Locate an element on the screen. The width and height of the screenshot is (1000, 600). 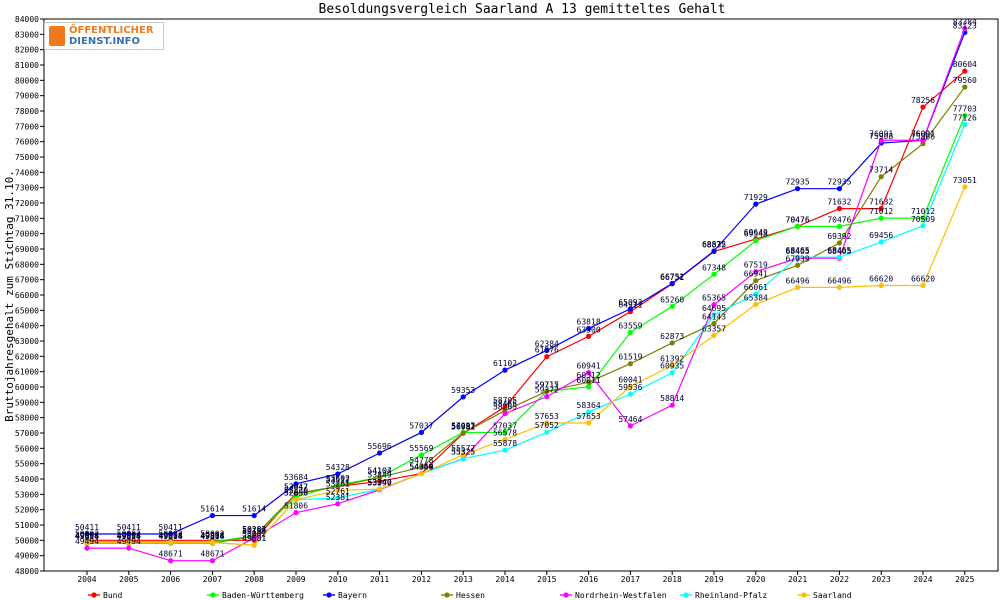
y-tick-label: 80000 is located at coordinates (27, 80).